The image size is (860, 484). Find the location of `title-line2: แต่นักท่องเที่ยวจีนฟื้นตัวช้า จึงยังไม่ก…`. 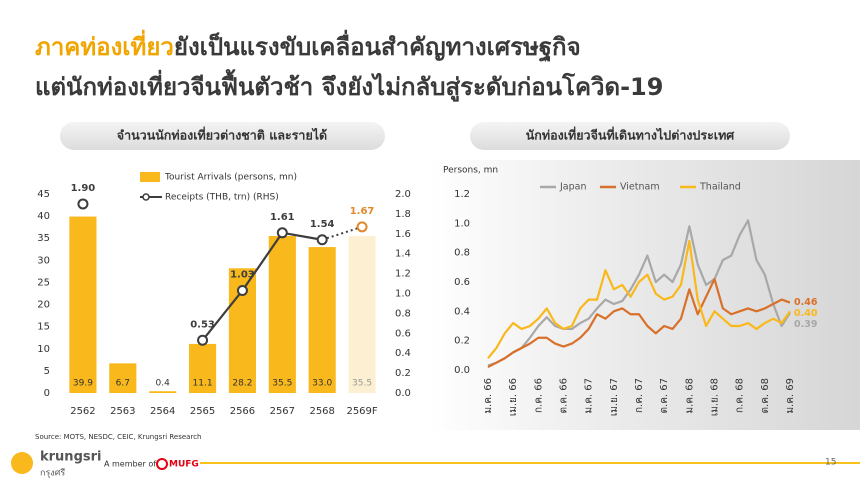

title-line2: แต่นักท่องเที่ยวจีนฟื้นตัวช้า จึงยังไม่ก… is located at coordinates (349, 85).